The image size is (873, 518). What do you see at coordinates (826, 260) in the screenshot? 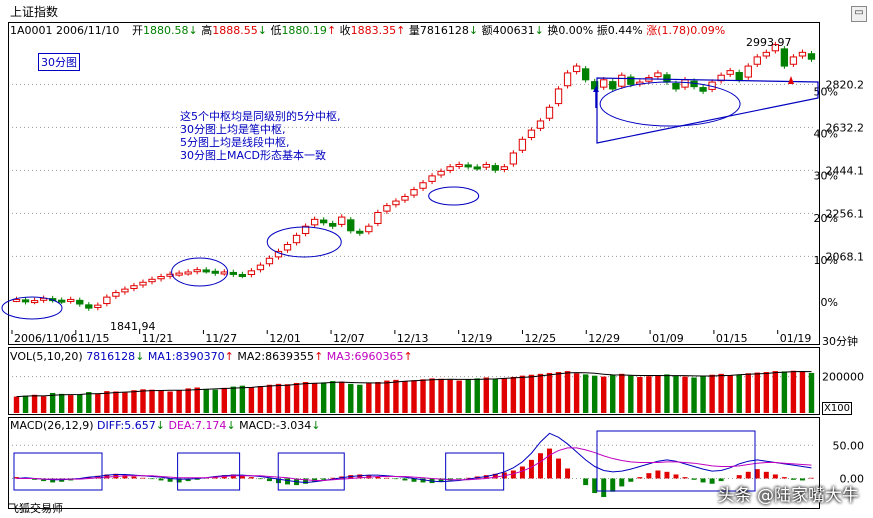
I see `pct-tick-label: 10%` at bounding box center [826, 260].